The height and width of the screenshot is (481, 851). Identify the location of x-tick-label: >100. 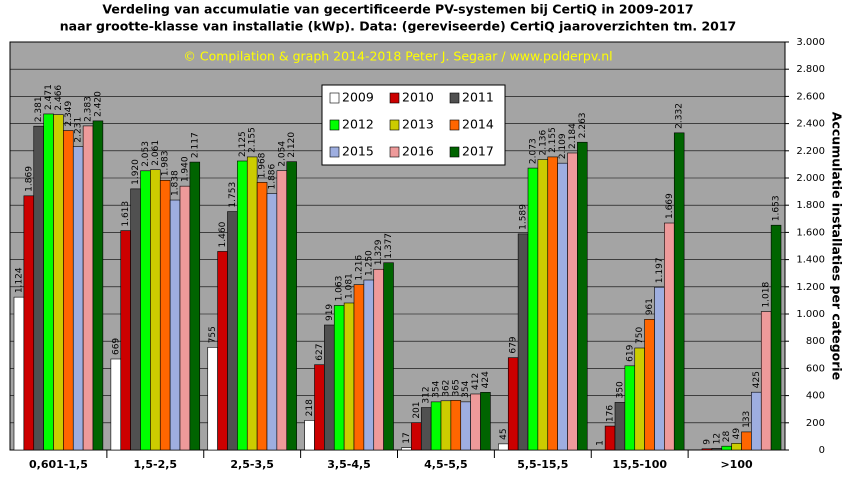
(736, 464).